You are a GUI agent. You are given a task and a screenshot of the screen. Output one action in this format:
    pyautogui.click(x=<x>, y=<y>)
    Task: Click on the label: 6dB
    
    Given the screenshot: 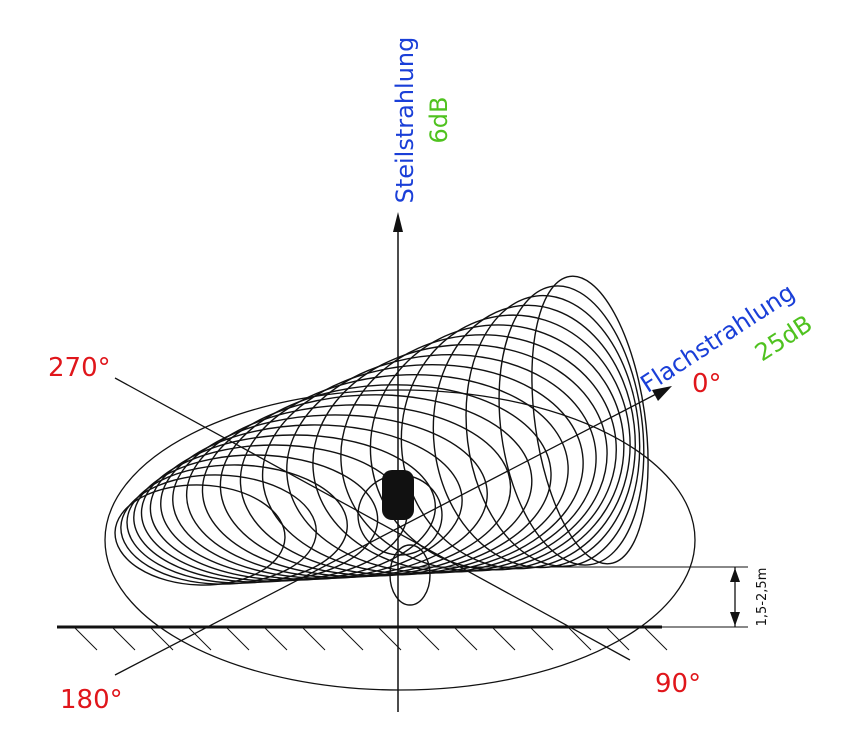 What is the action you would take?
    pyautogui.click(x=439, y=120)
    